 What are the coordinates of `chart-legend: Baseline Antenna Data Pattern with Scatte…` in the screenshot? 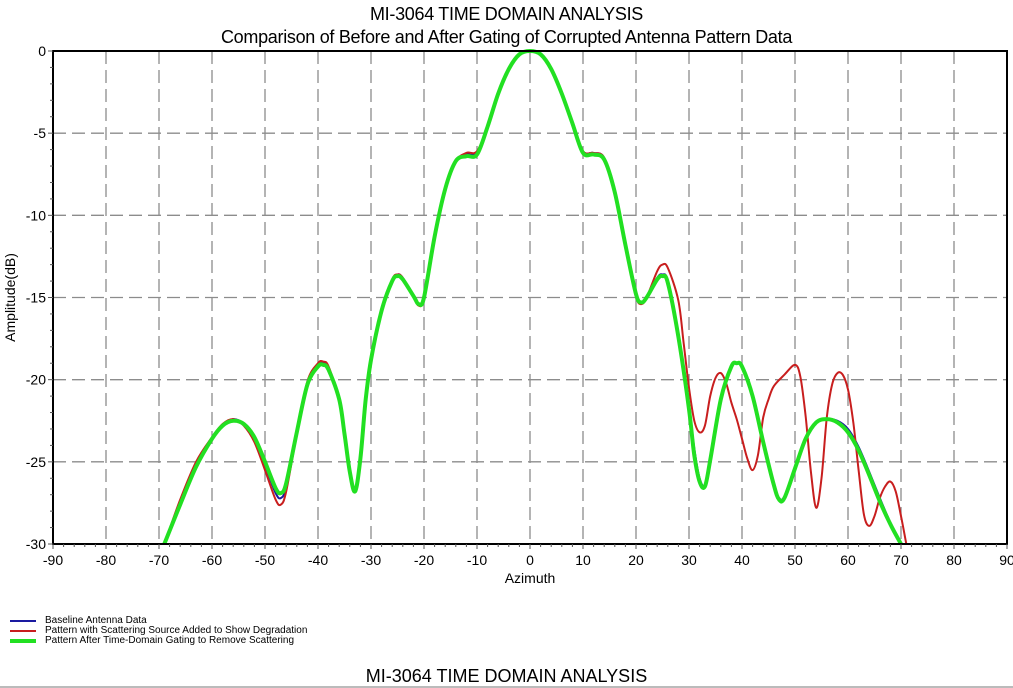 It's located at (158, 631).